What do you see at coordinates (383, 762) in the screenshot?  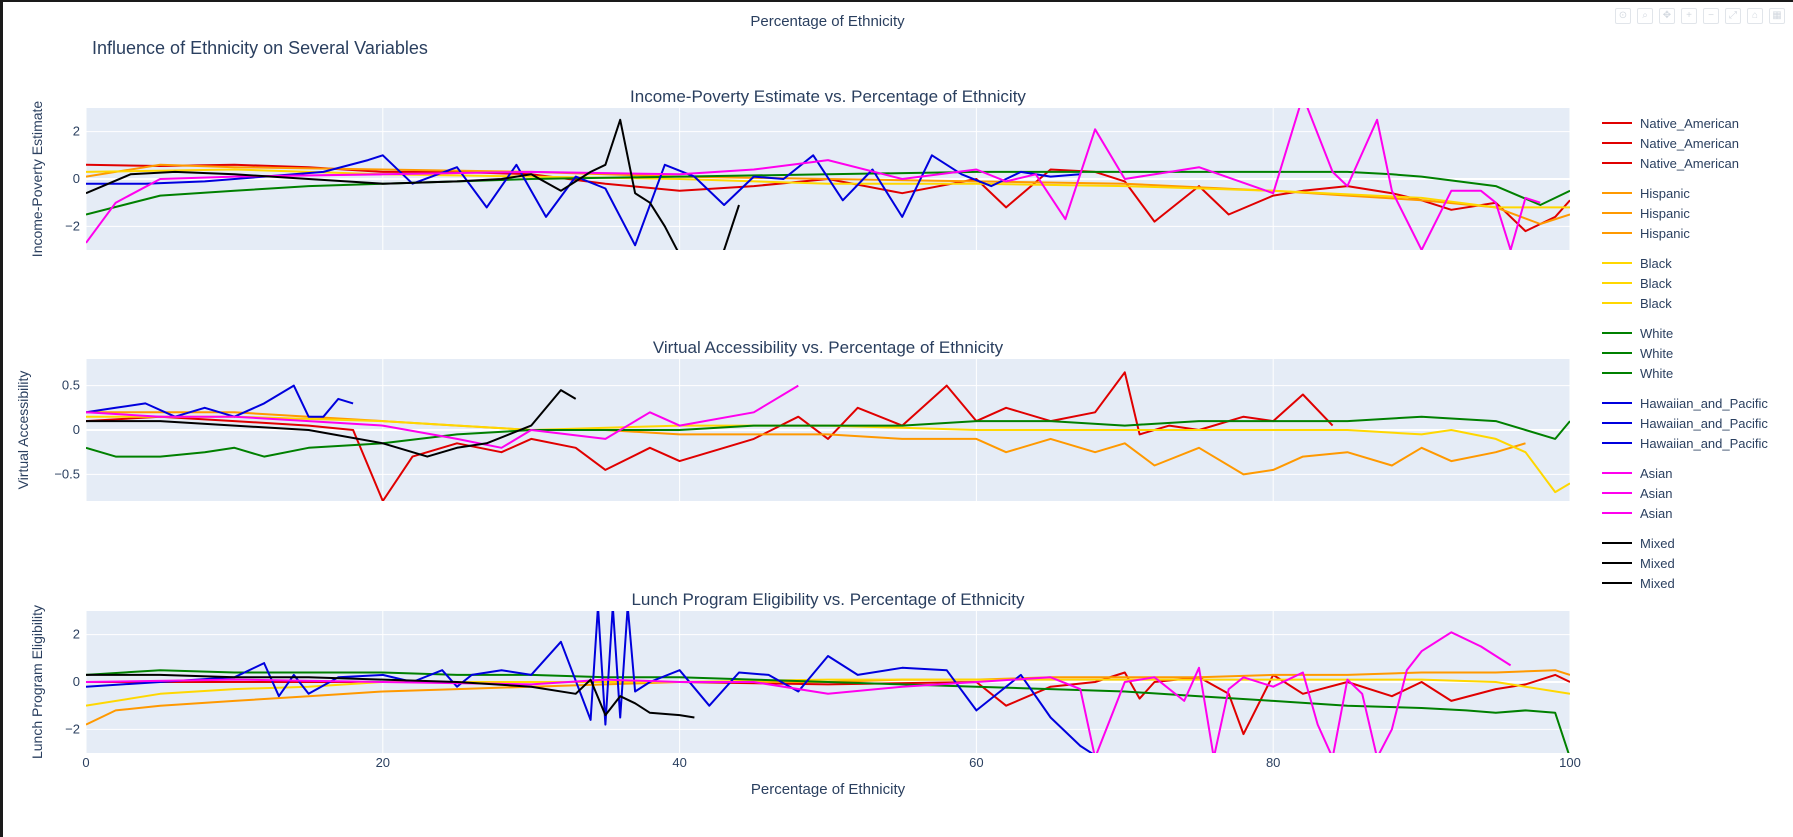 I see `x-tick-label: 20` at bounding box center [383, 762].